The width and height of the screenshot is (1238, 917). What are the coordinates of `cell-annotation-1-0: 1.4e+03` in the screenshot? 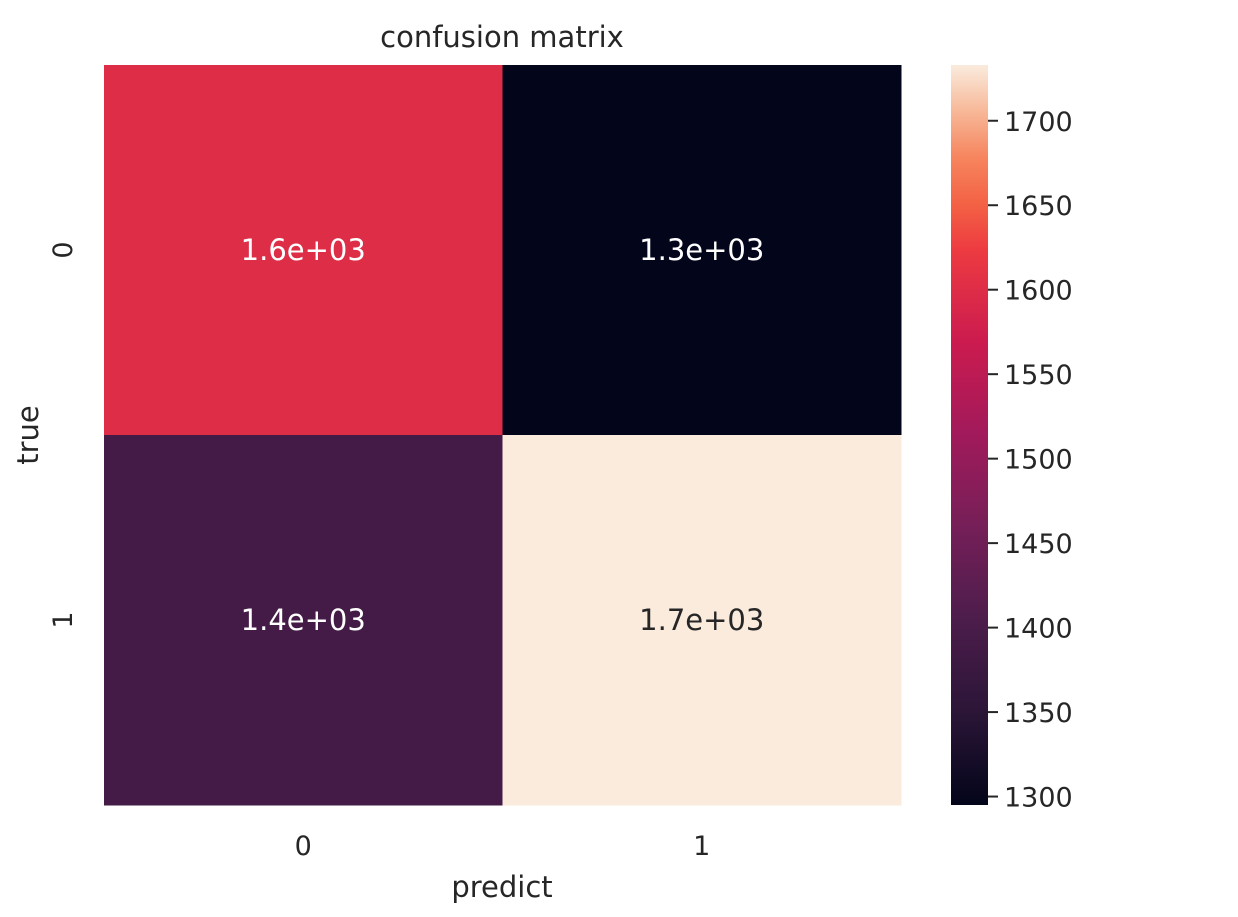 It's located at (303, 620).